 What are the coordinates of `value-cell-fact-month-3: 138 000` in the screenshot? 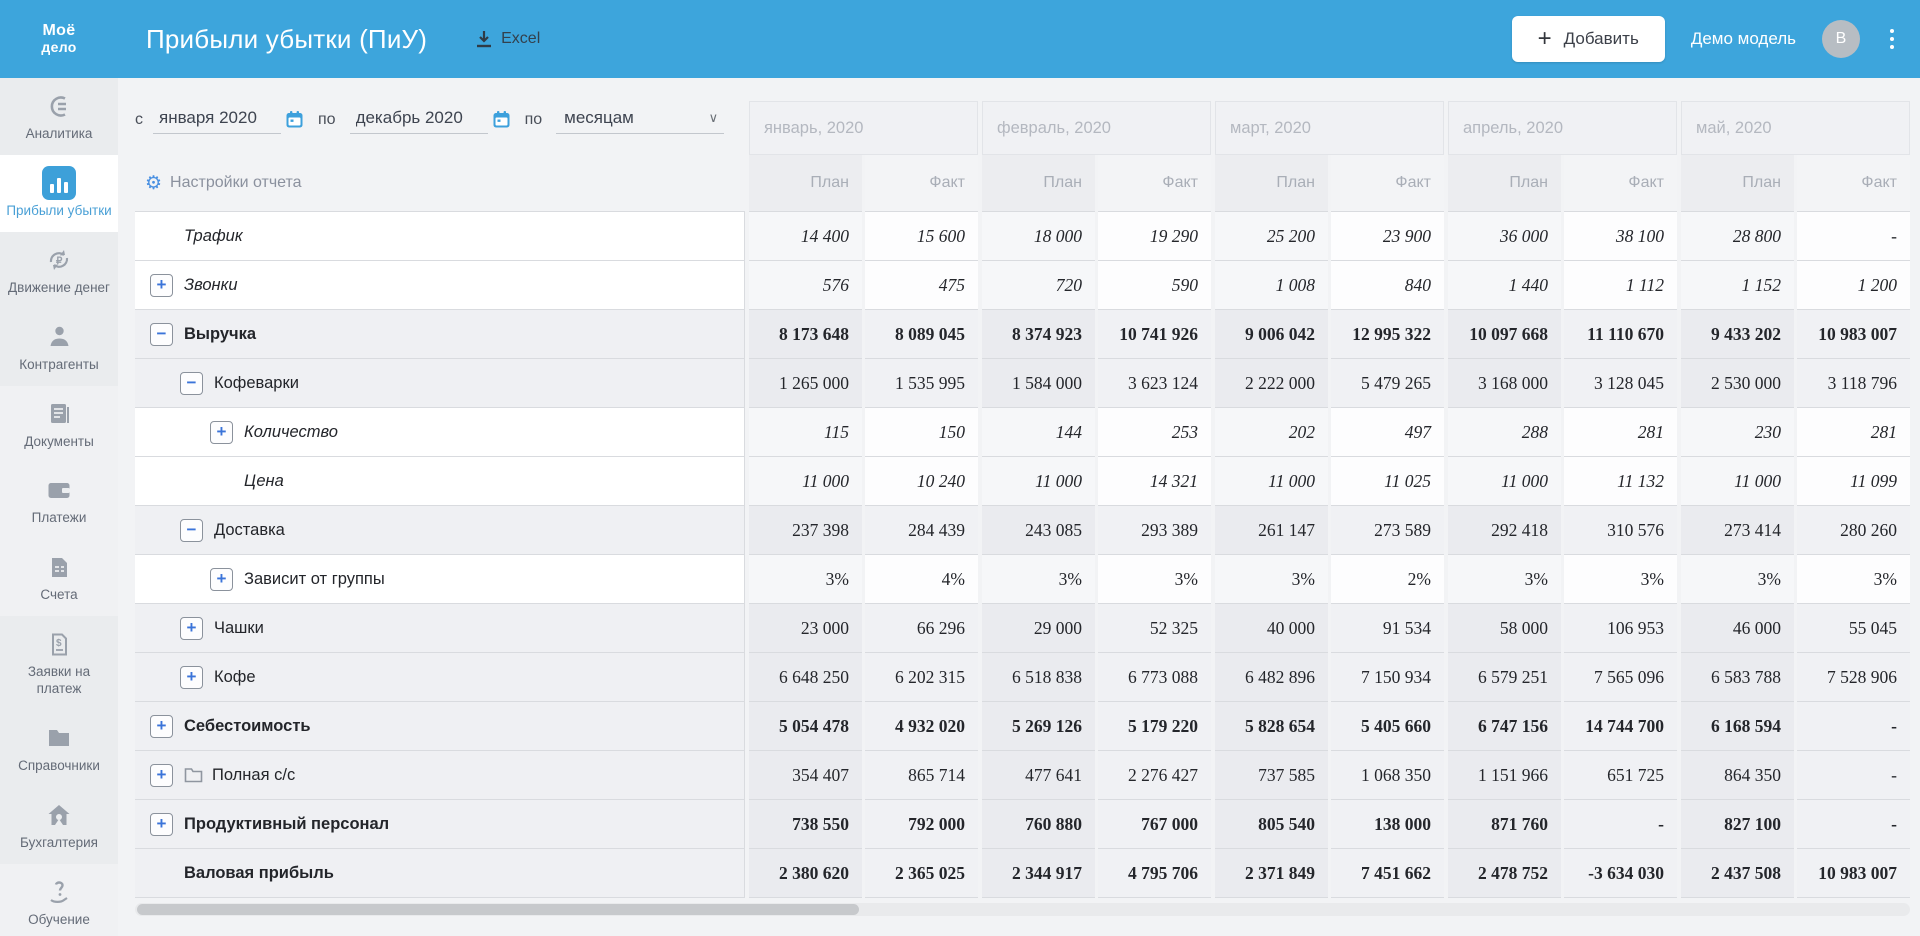 It's located at (1387, 824).